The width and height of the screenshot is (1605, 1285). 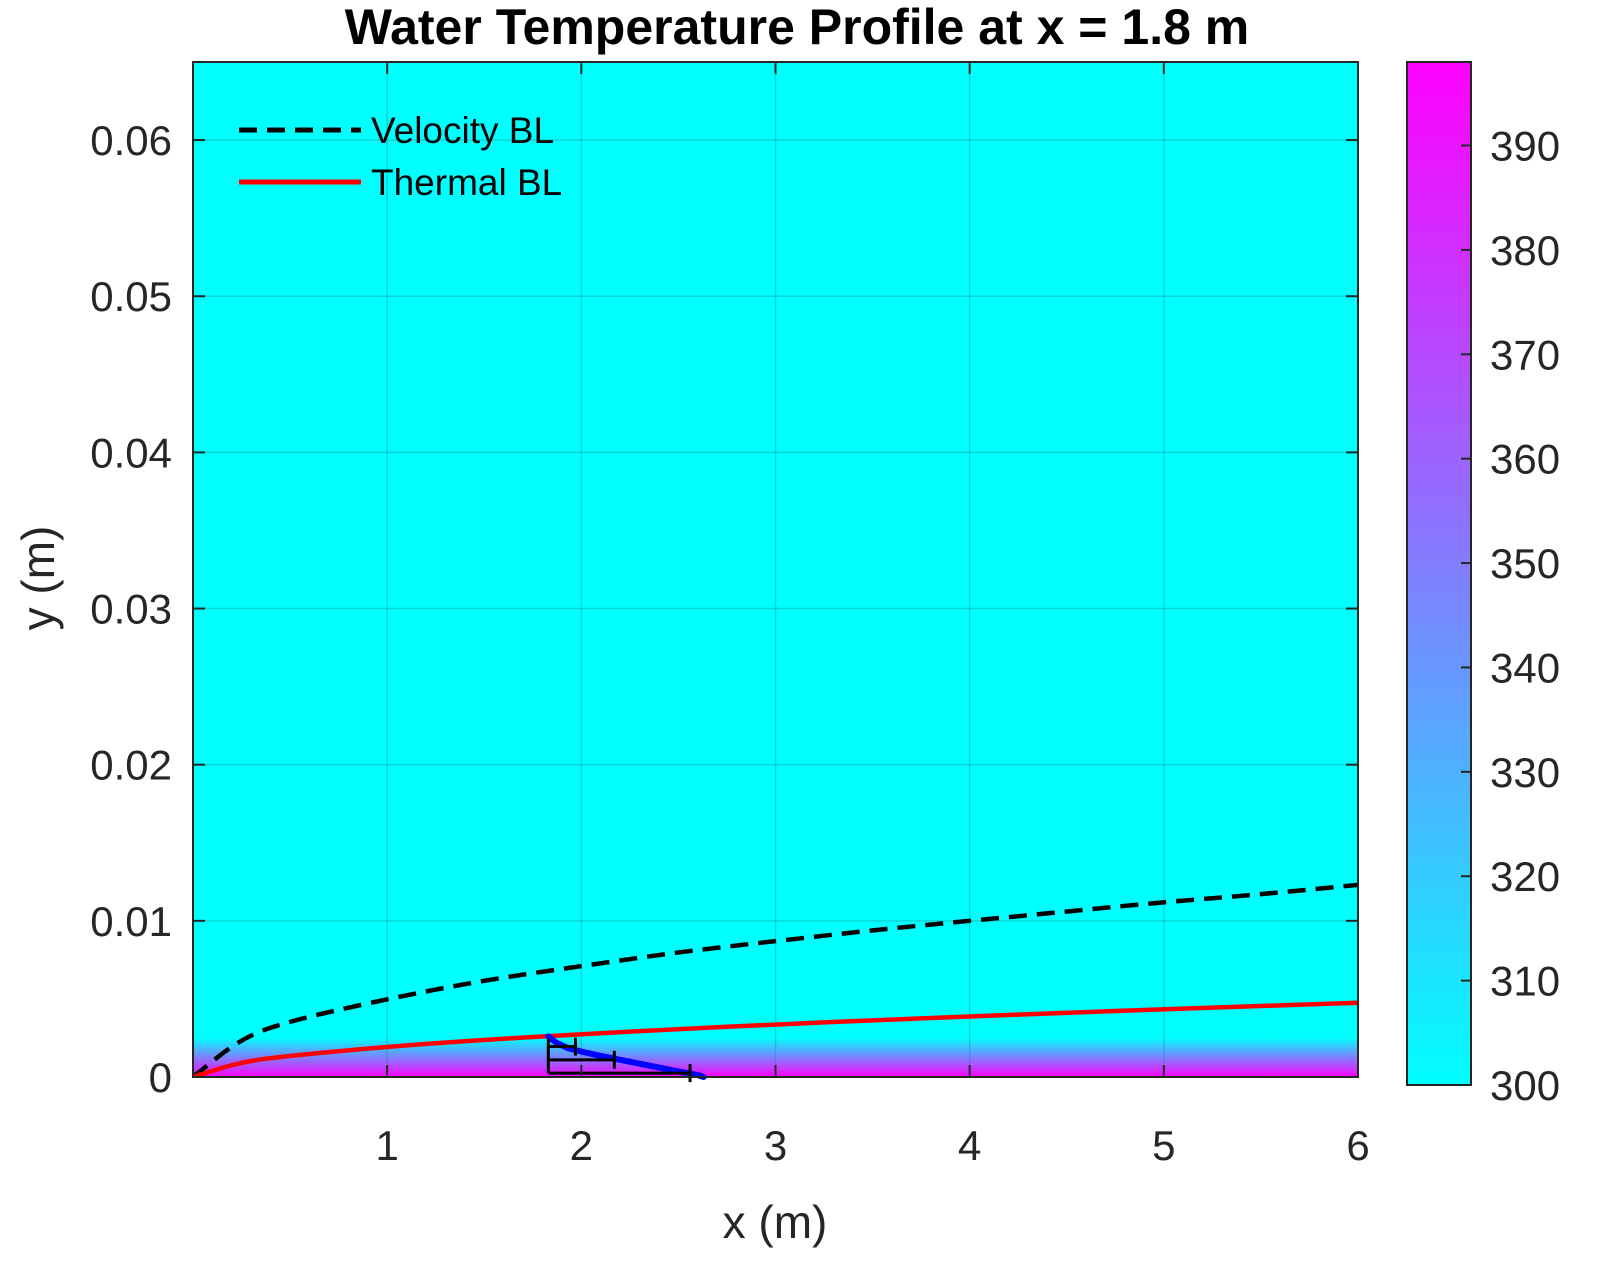 What do you see at coordinates (131, 296) in the screenshot?
I see `y-tick-label-5: 0.05` at bounding box center [131, 296].